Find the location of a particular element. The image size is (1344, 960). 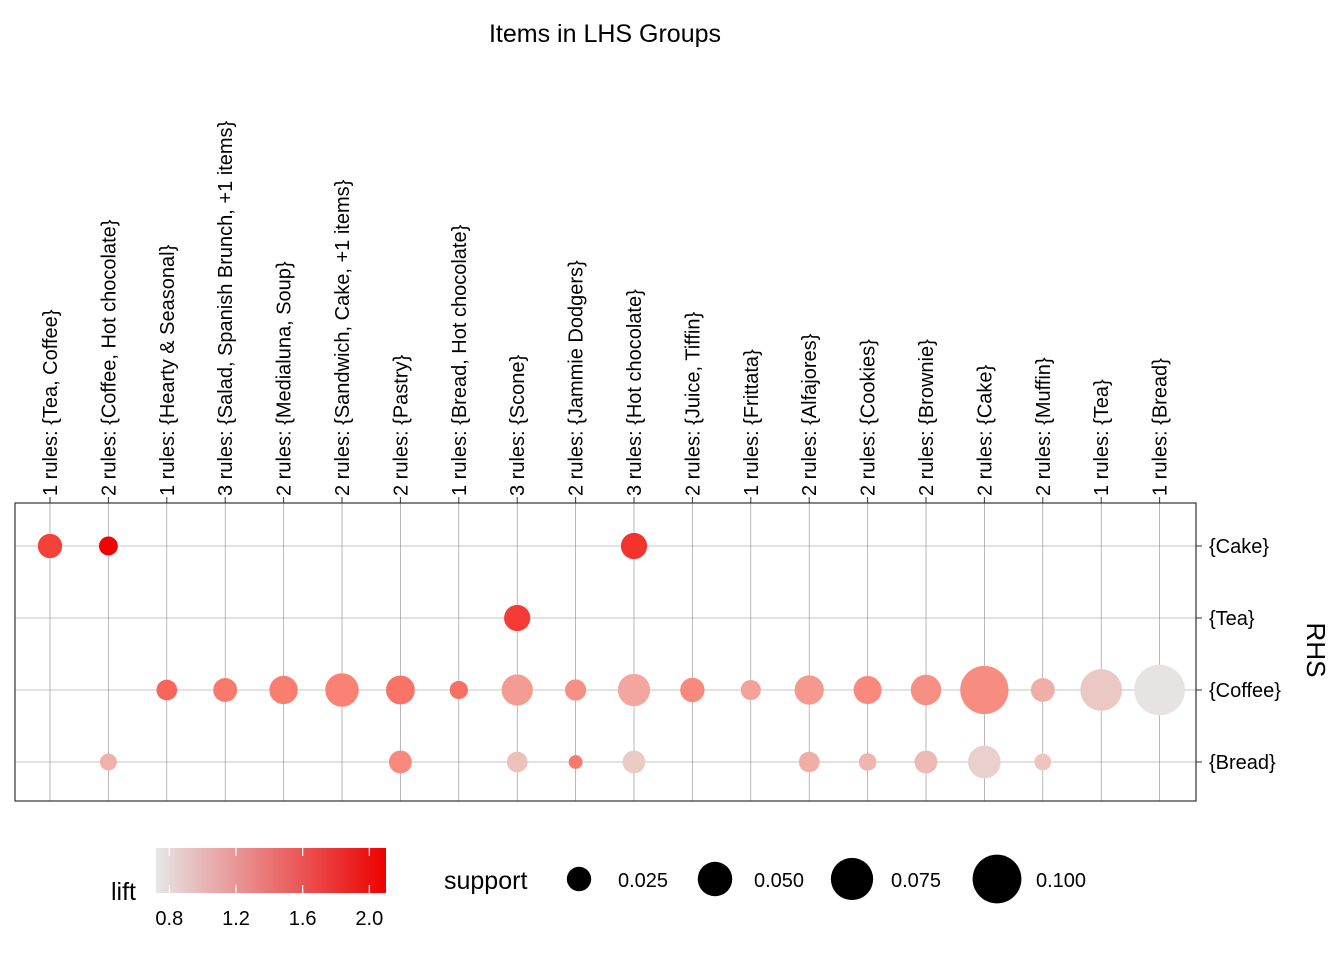

column-label: 2 rules: {Alfajores} is located at coordinates (810, 414).